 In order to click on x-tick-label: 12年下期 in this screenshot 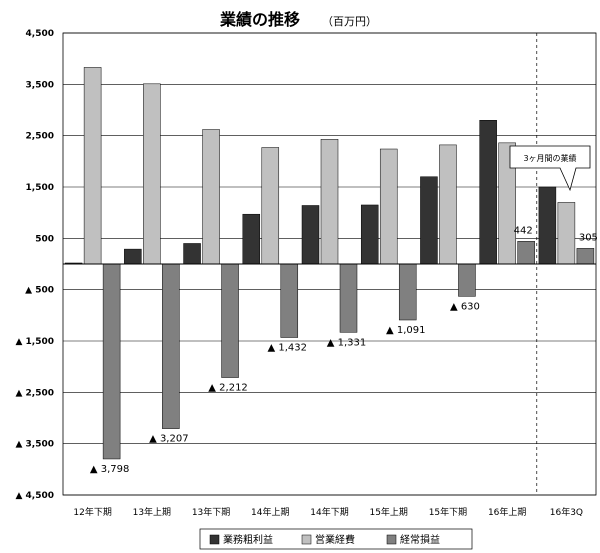, I will do `click(92, 512)`.